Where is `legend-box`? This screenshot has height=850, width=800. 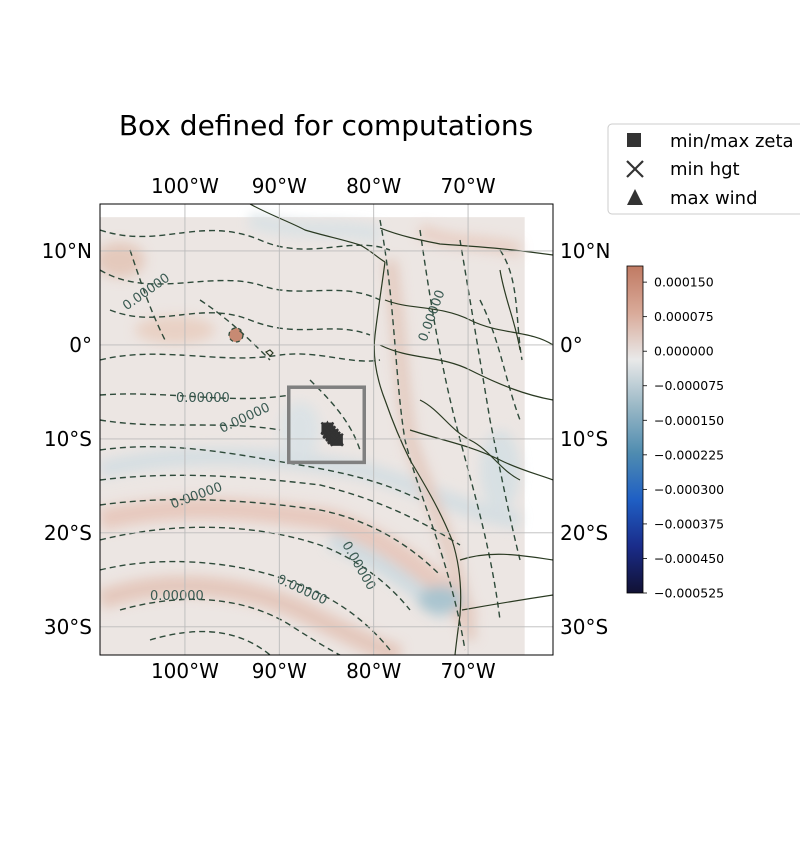
legend-box is located at coordinates (703, 169).